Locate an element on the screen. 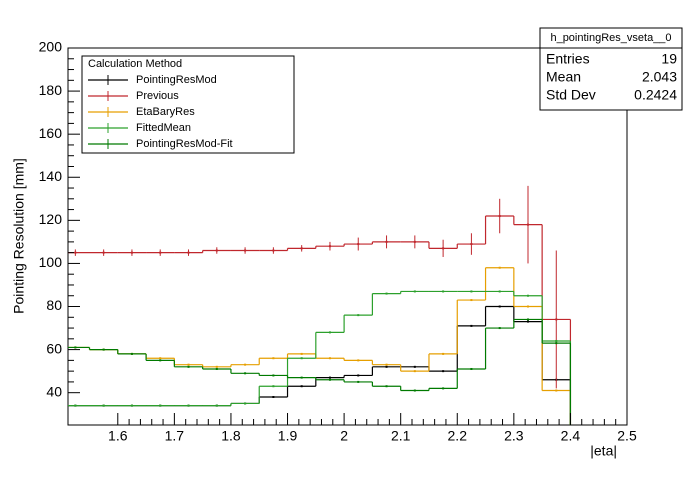 This screenshot has height=477, width=696. stats-key: Std Dev is located at coordinates (571, 95).